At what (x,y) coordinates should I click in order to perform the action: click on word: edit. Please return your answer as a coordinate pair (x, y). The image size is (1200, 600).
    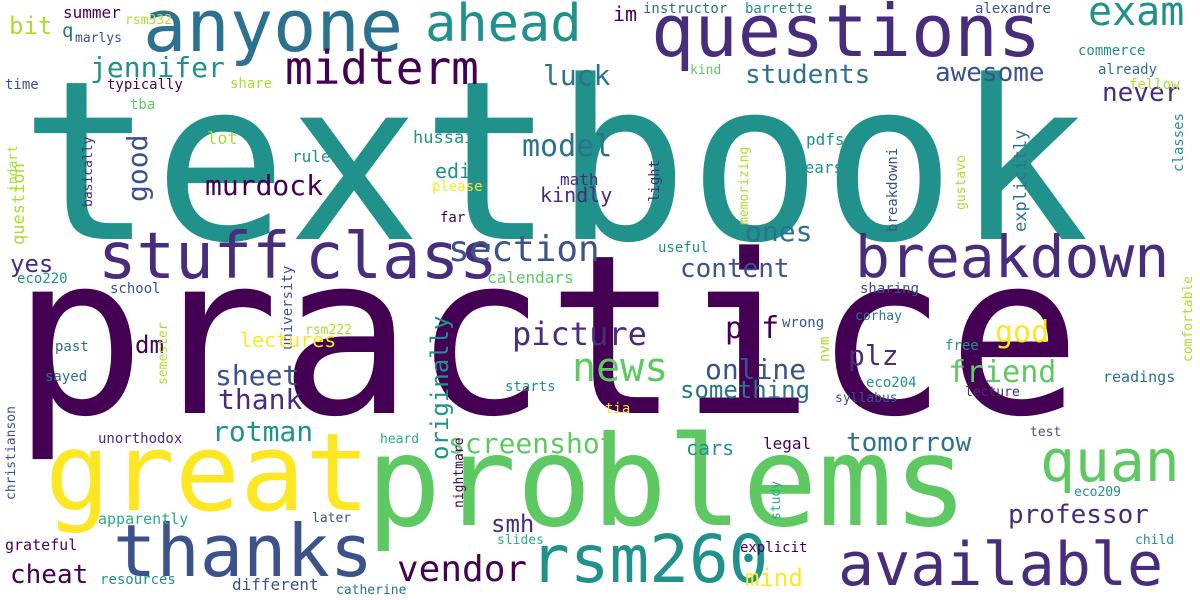
    Looking at the image, I should click on (459, 171).